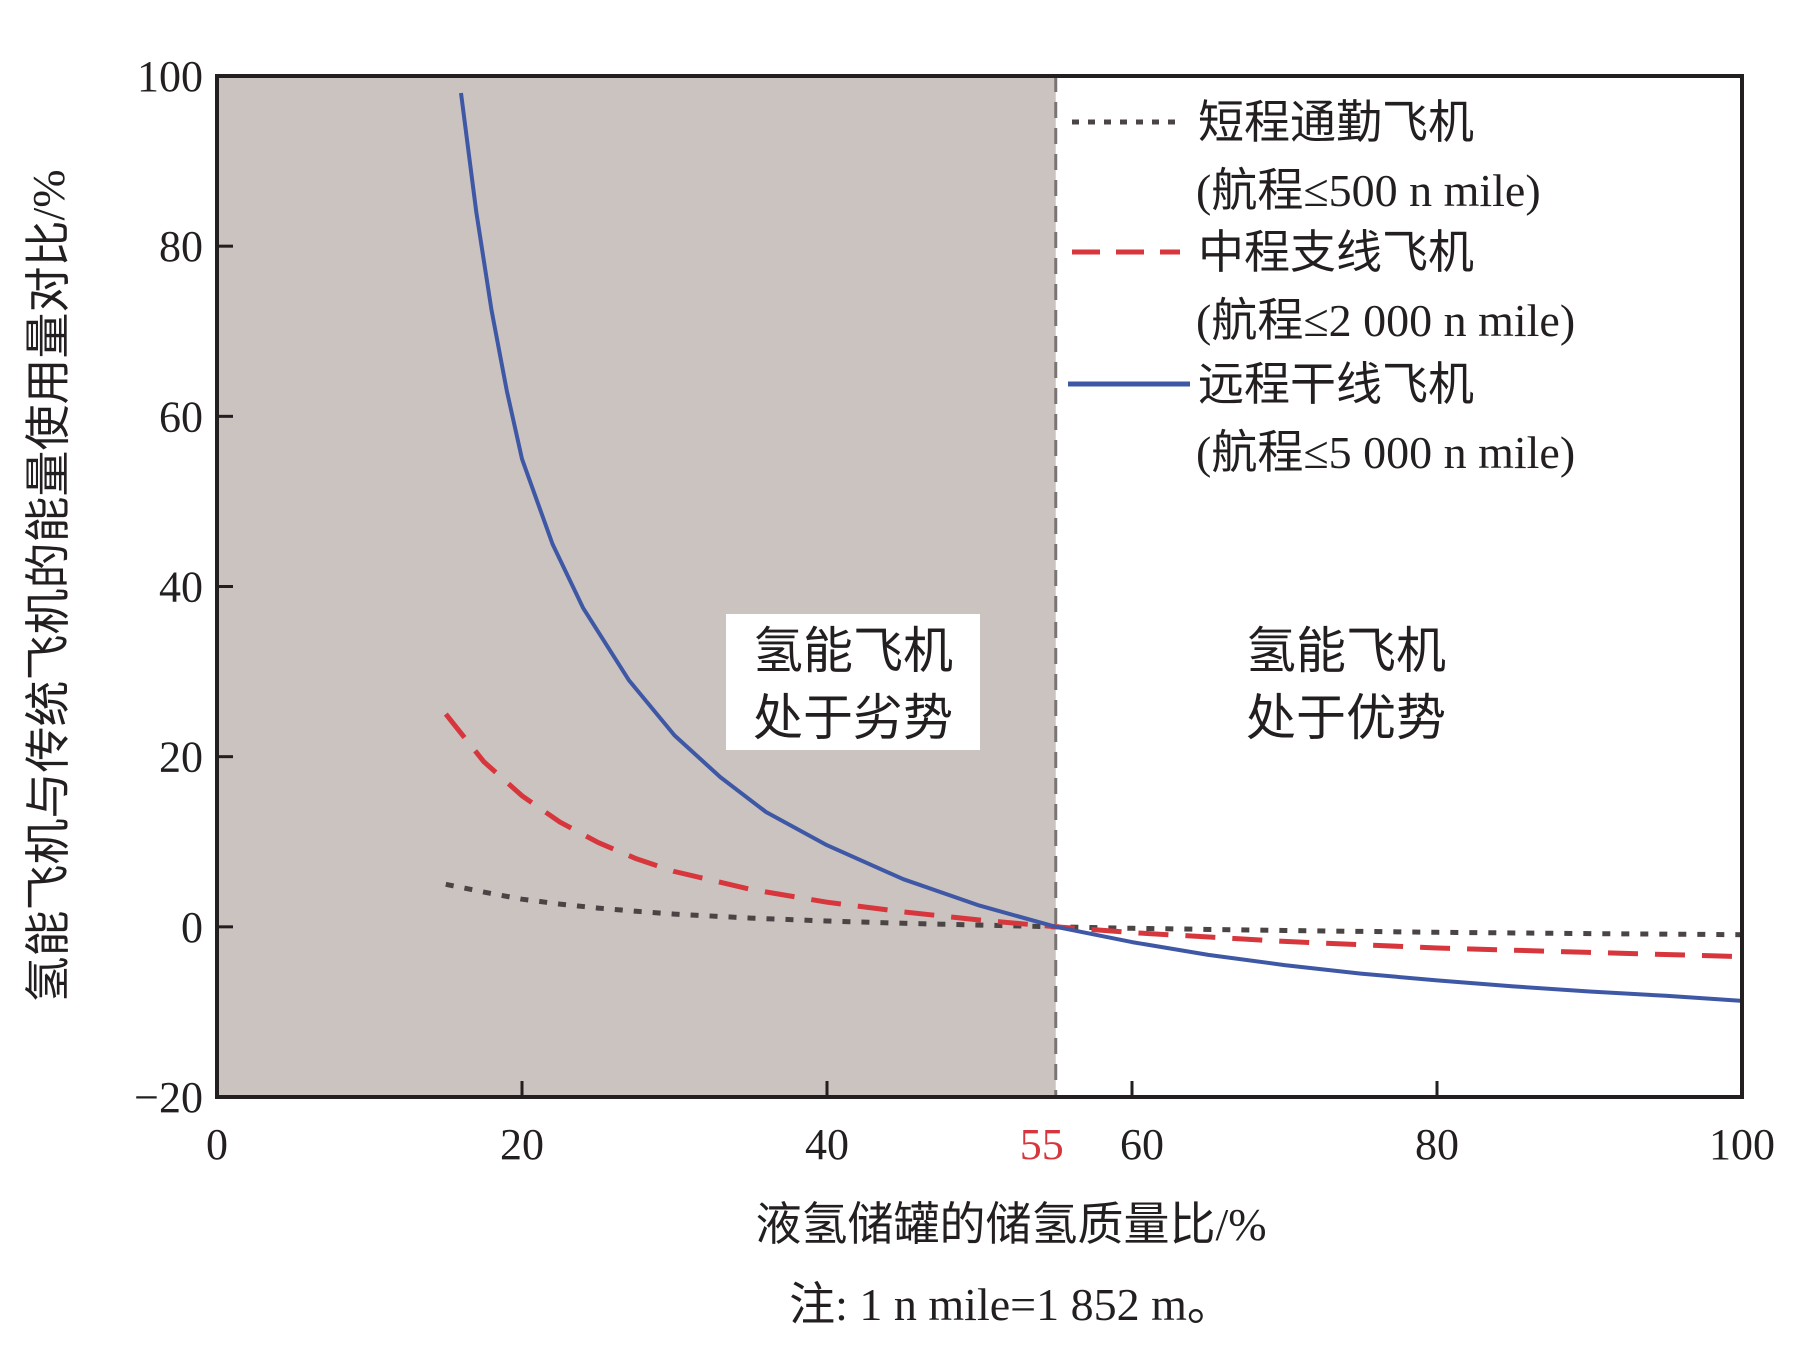 This screenshot has height=1355, width=1794. Describe the element at coordinates (1336, 122) in the screenshot. I see `legend-label-short-range: 短程通勤飞机` at that location.